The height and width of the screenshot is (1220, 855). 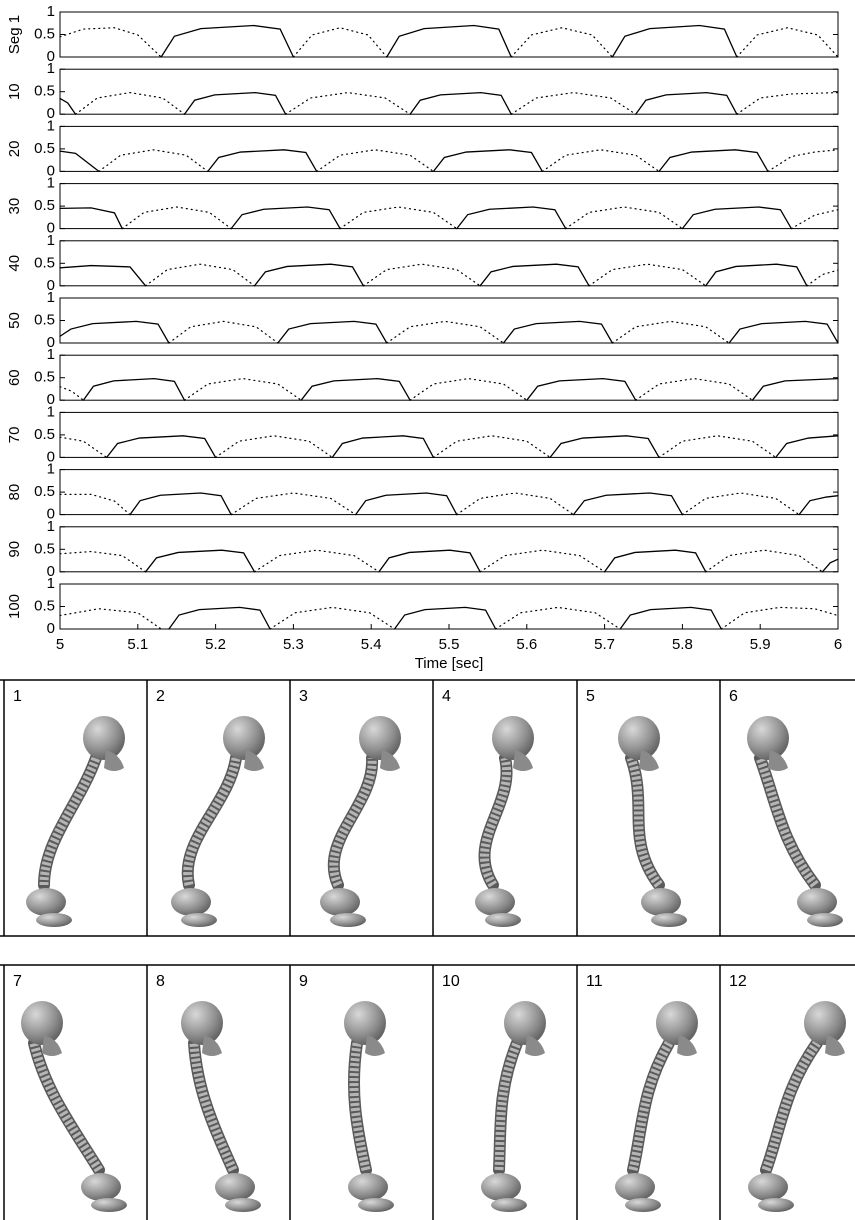 What do you see at coordinates (160, 981) in the screenshot?
I see `frame-label: 8` at bounding box center [160, 981].